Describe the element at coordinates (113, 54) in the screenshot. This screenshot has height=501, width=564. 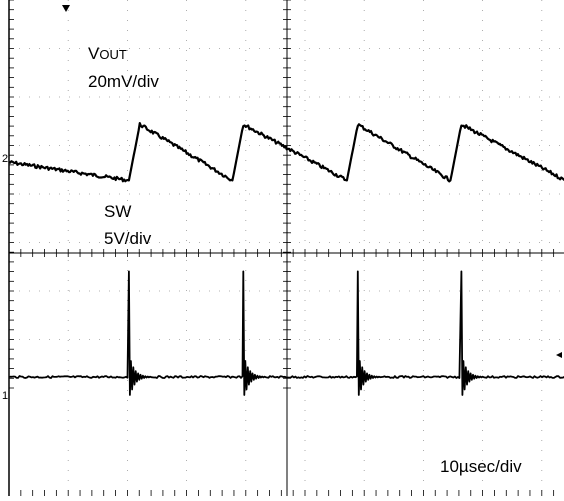
I see `vout-label-sub: OUT` at that location.